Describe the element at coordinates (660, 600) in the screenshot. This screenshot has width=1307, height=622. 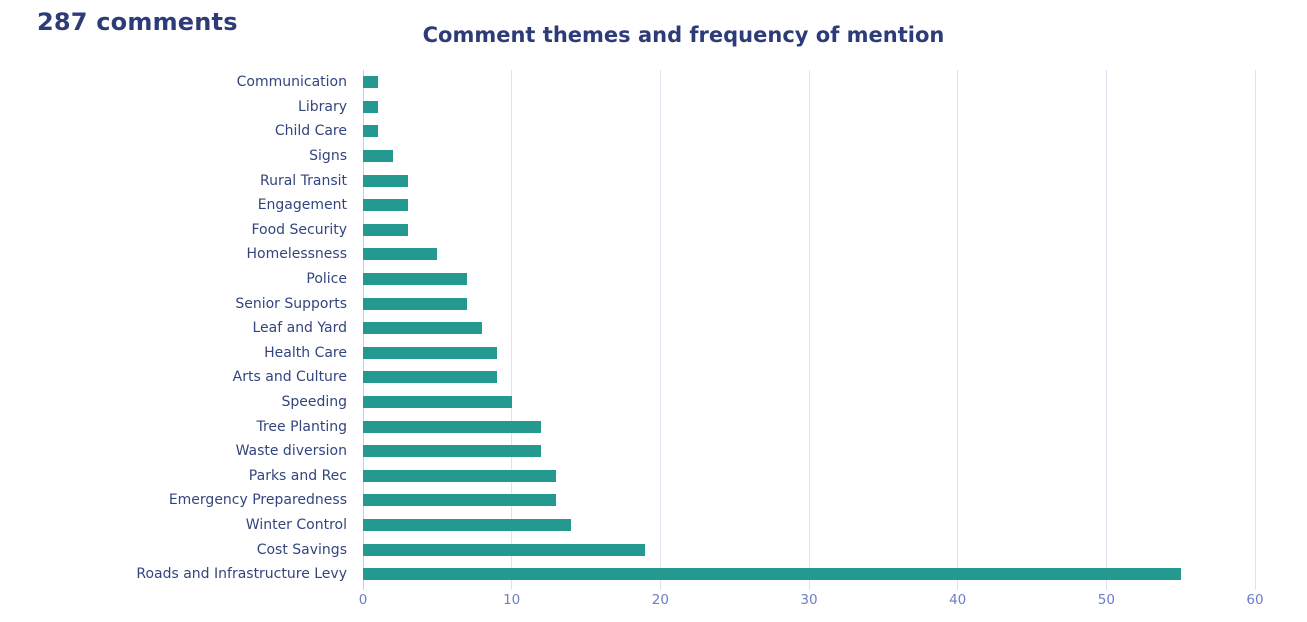
I see `x-tick-label: 20` at that location.